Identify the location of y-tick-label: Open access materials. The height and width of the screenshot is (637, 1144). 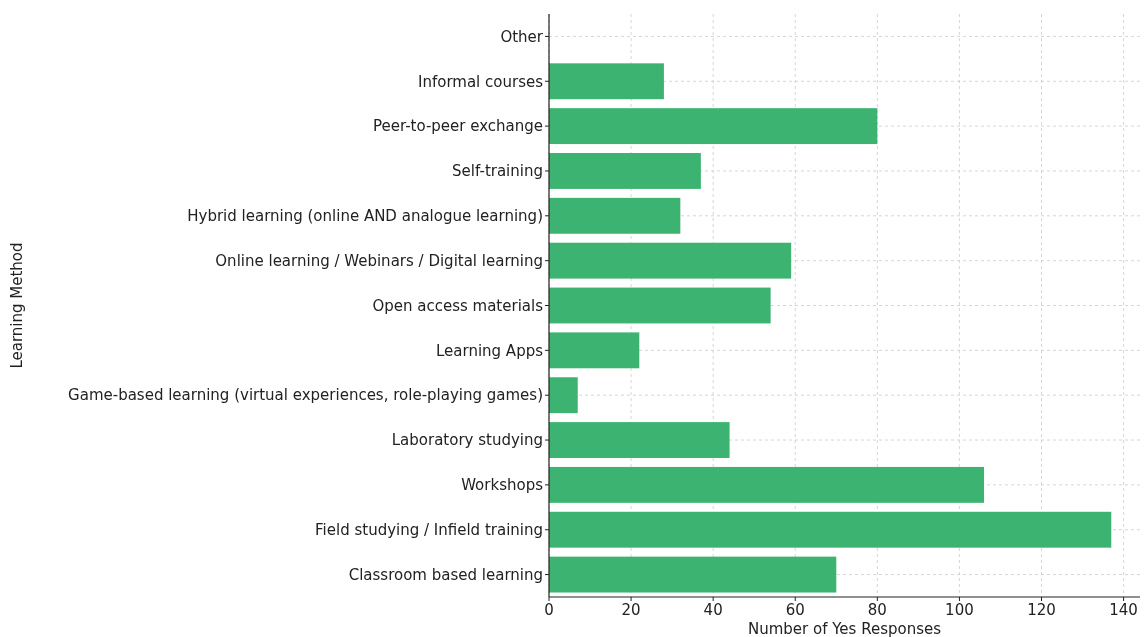
(458, 305).